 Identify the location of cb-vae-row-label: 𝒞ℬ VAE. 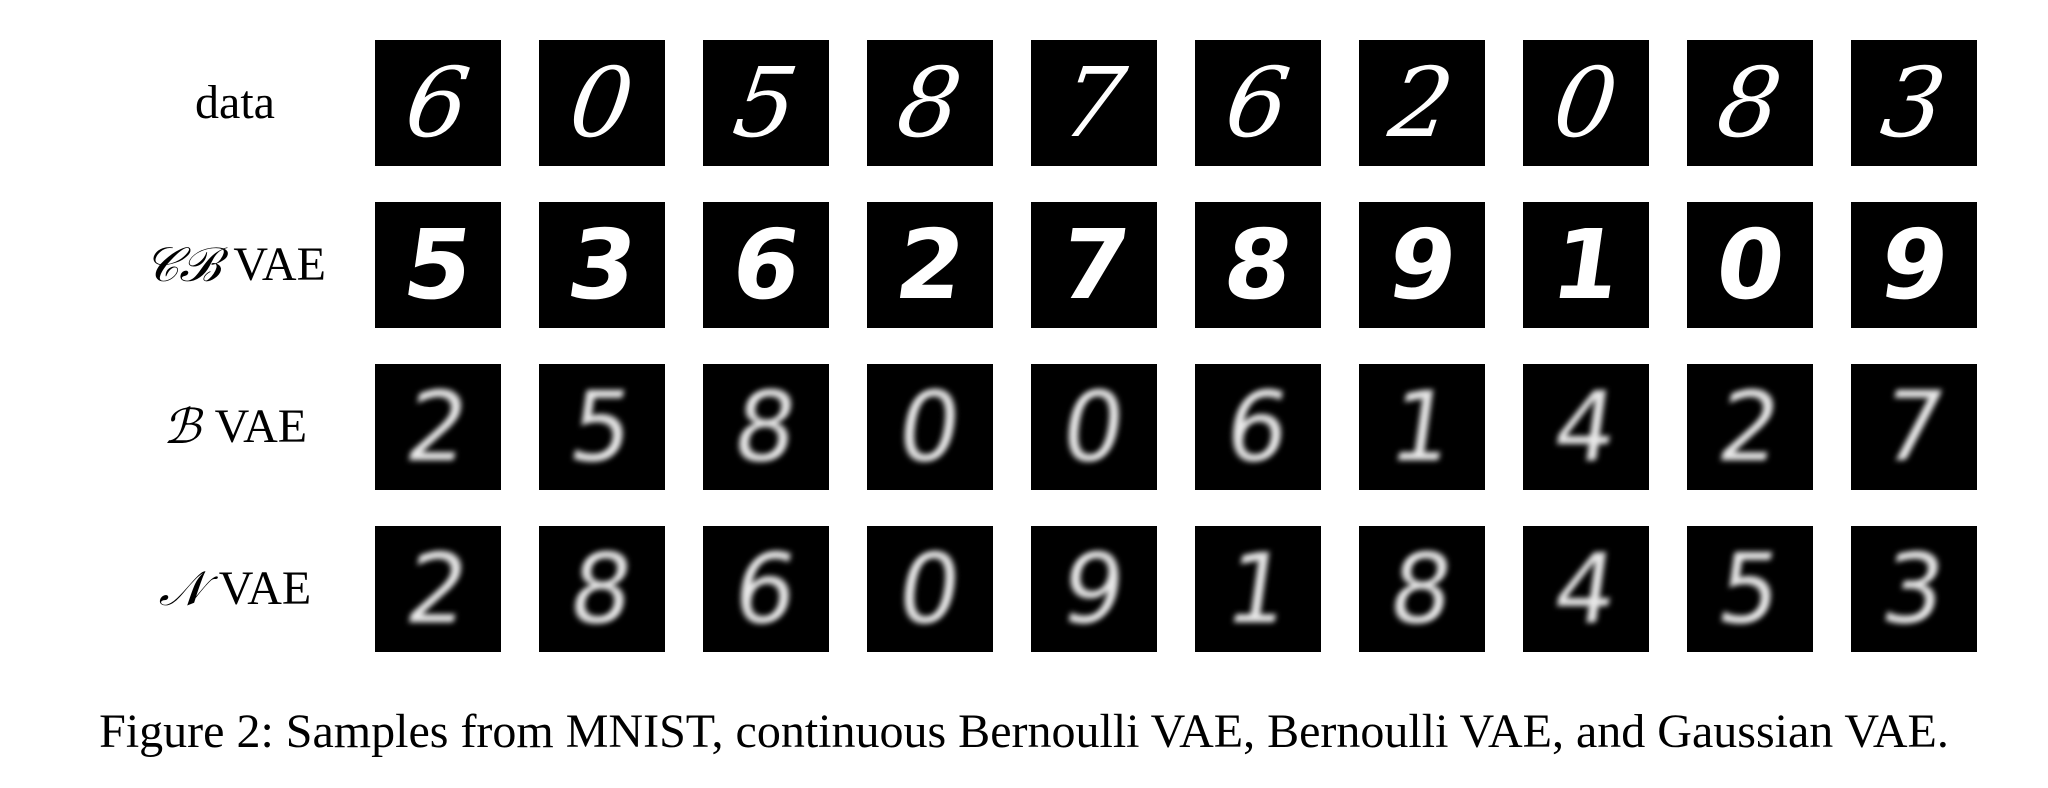
(235, 265).